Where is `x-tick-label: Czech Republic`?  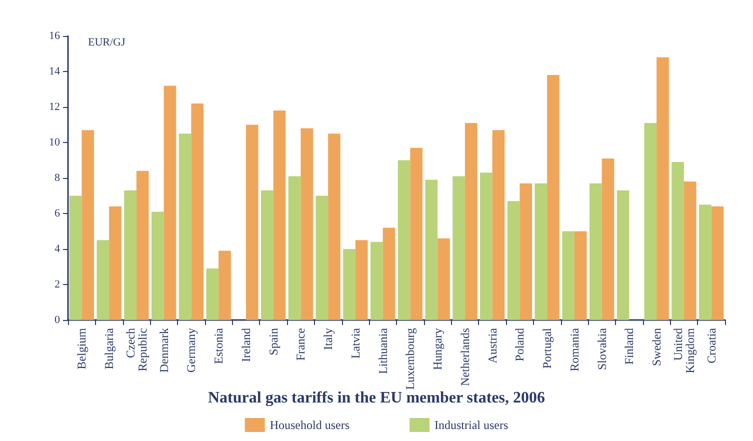 x-tick-label: Czech Republic is located at coordinates (136, 350).